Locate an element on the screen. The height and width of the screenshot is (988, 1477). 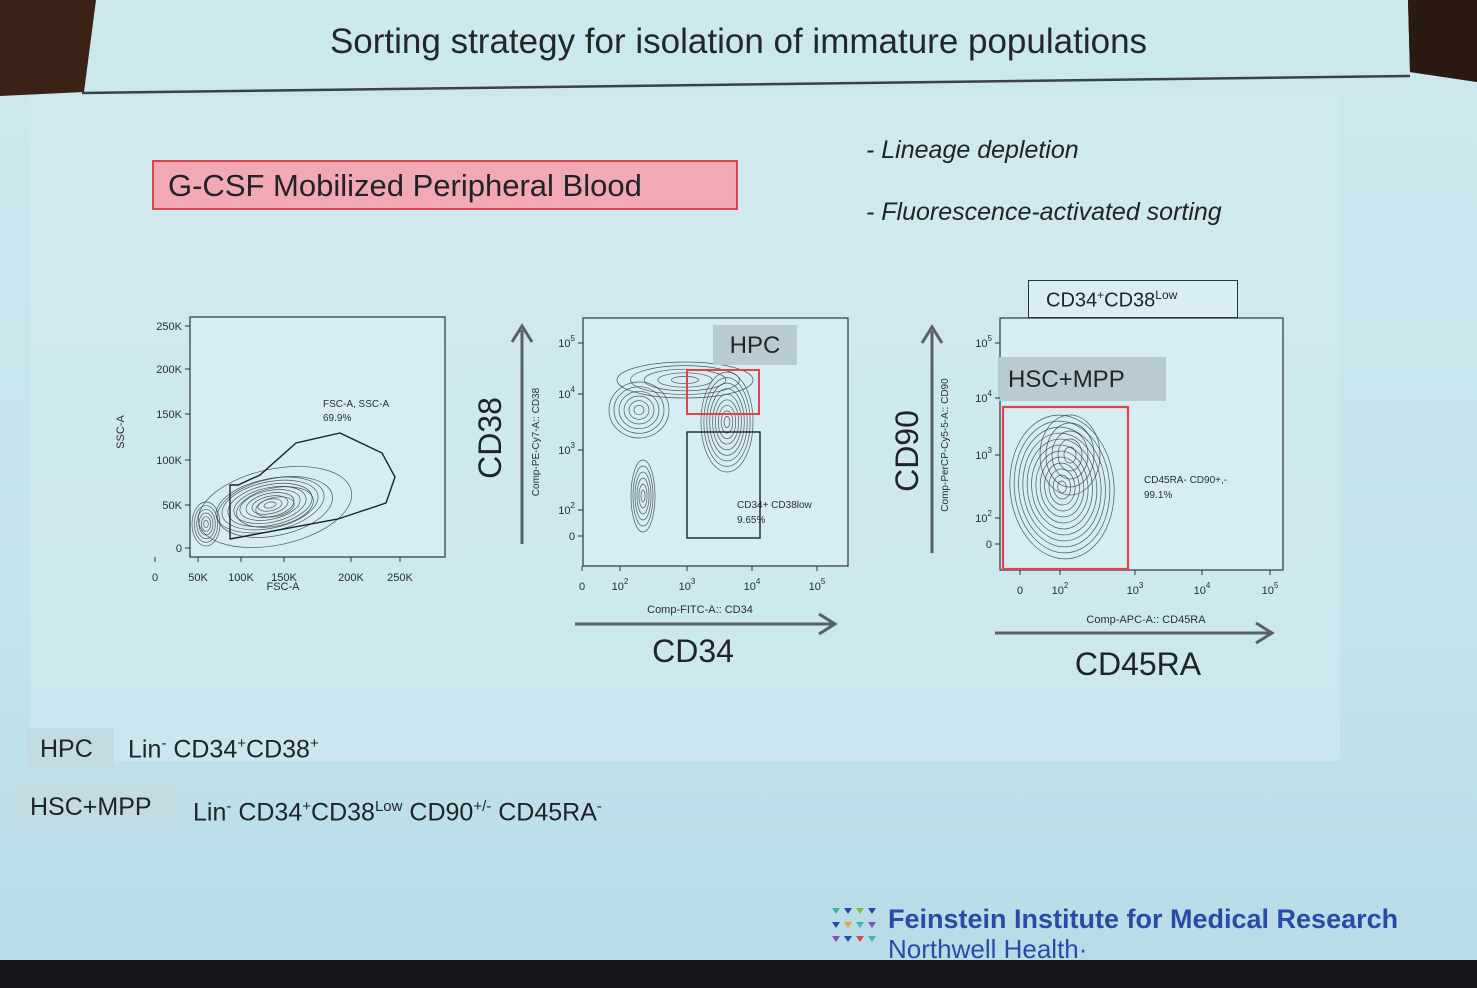
p3-xtick-exp-3: 4 is located at coordinates (1208, 585).